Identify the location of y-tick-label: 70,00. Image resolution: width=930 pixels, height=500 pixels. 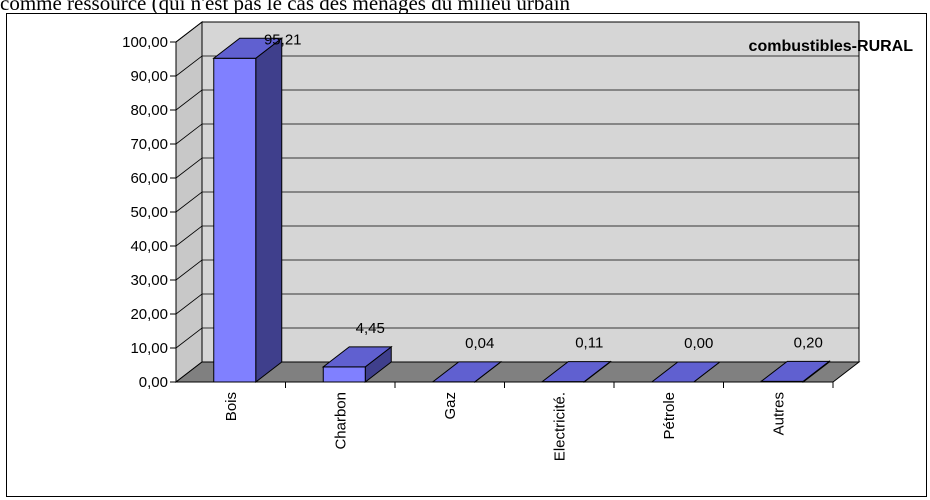
(149, 144).